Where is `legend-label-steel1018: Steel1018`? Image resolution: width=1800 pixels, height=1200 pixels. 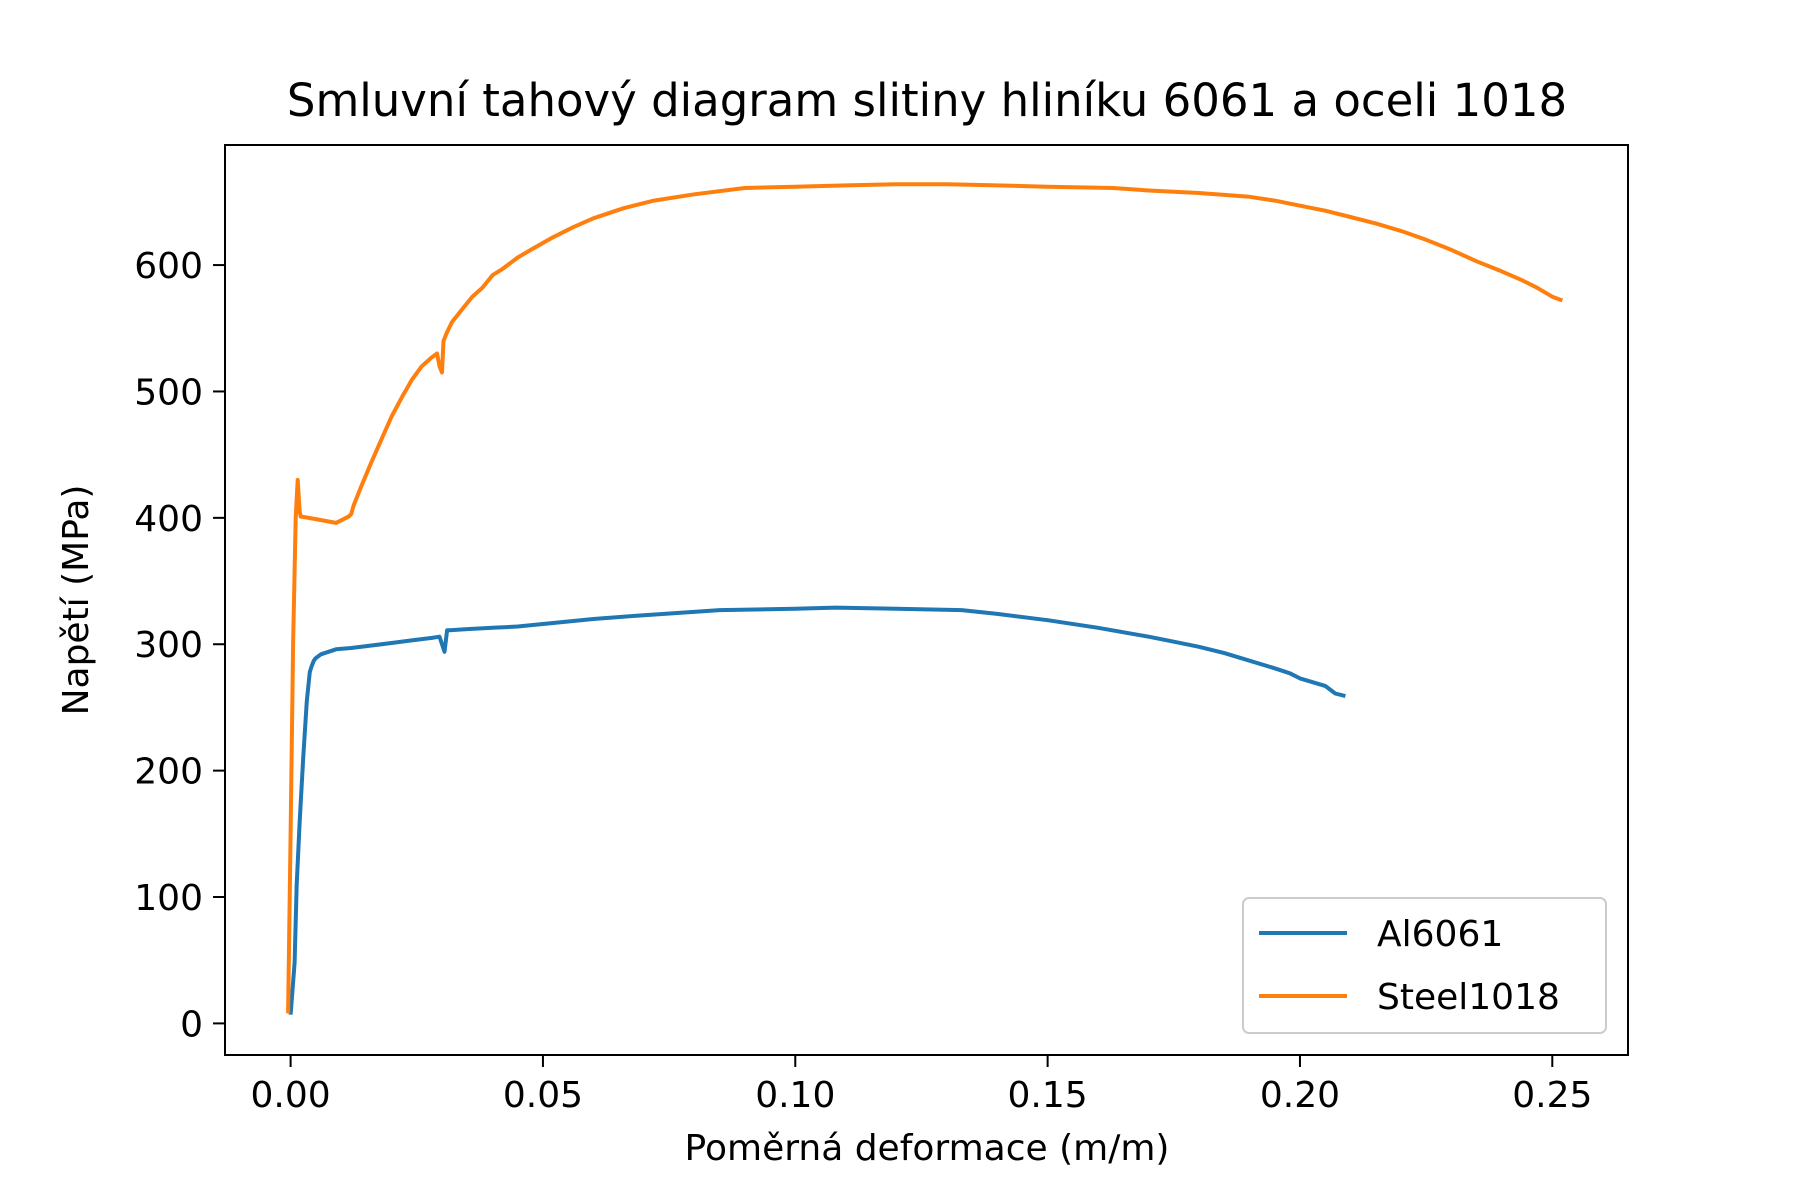 legend-label-steel1018: Steel1018 is located at coordinates (1468, 997).